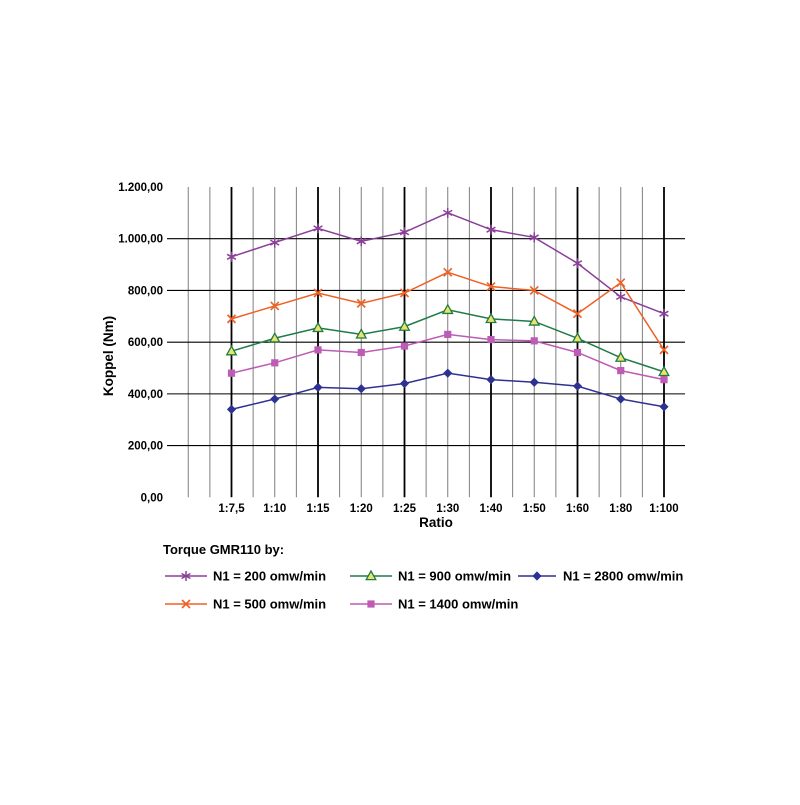 This screenshot has height=805, width=800. I want to click on legend-title: Torque GMR110 by:, so click(223, 549).